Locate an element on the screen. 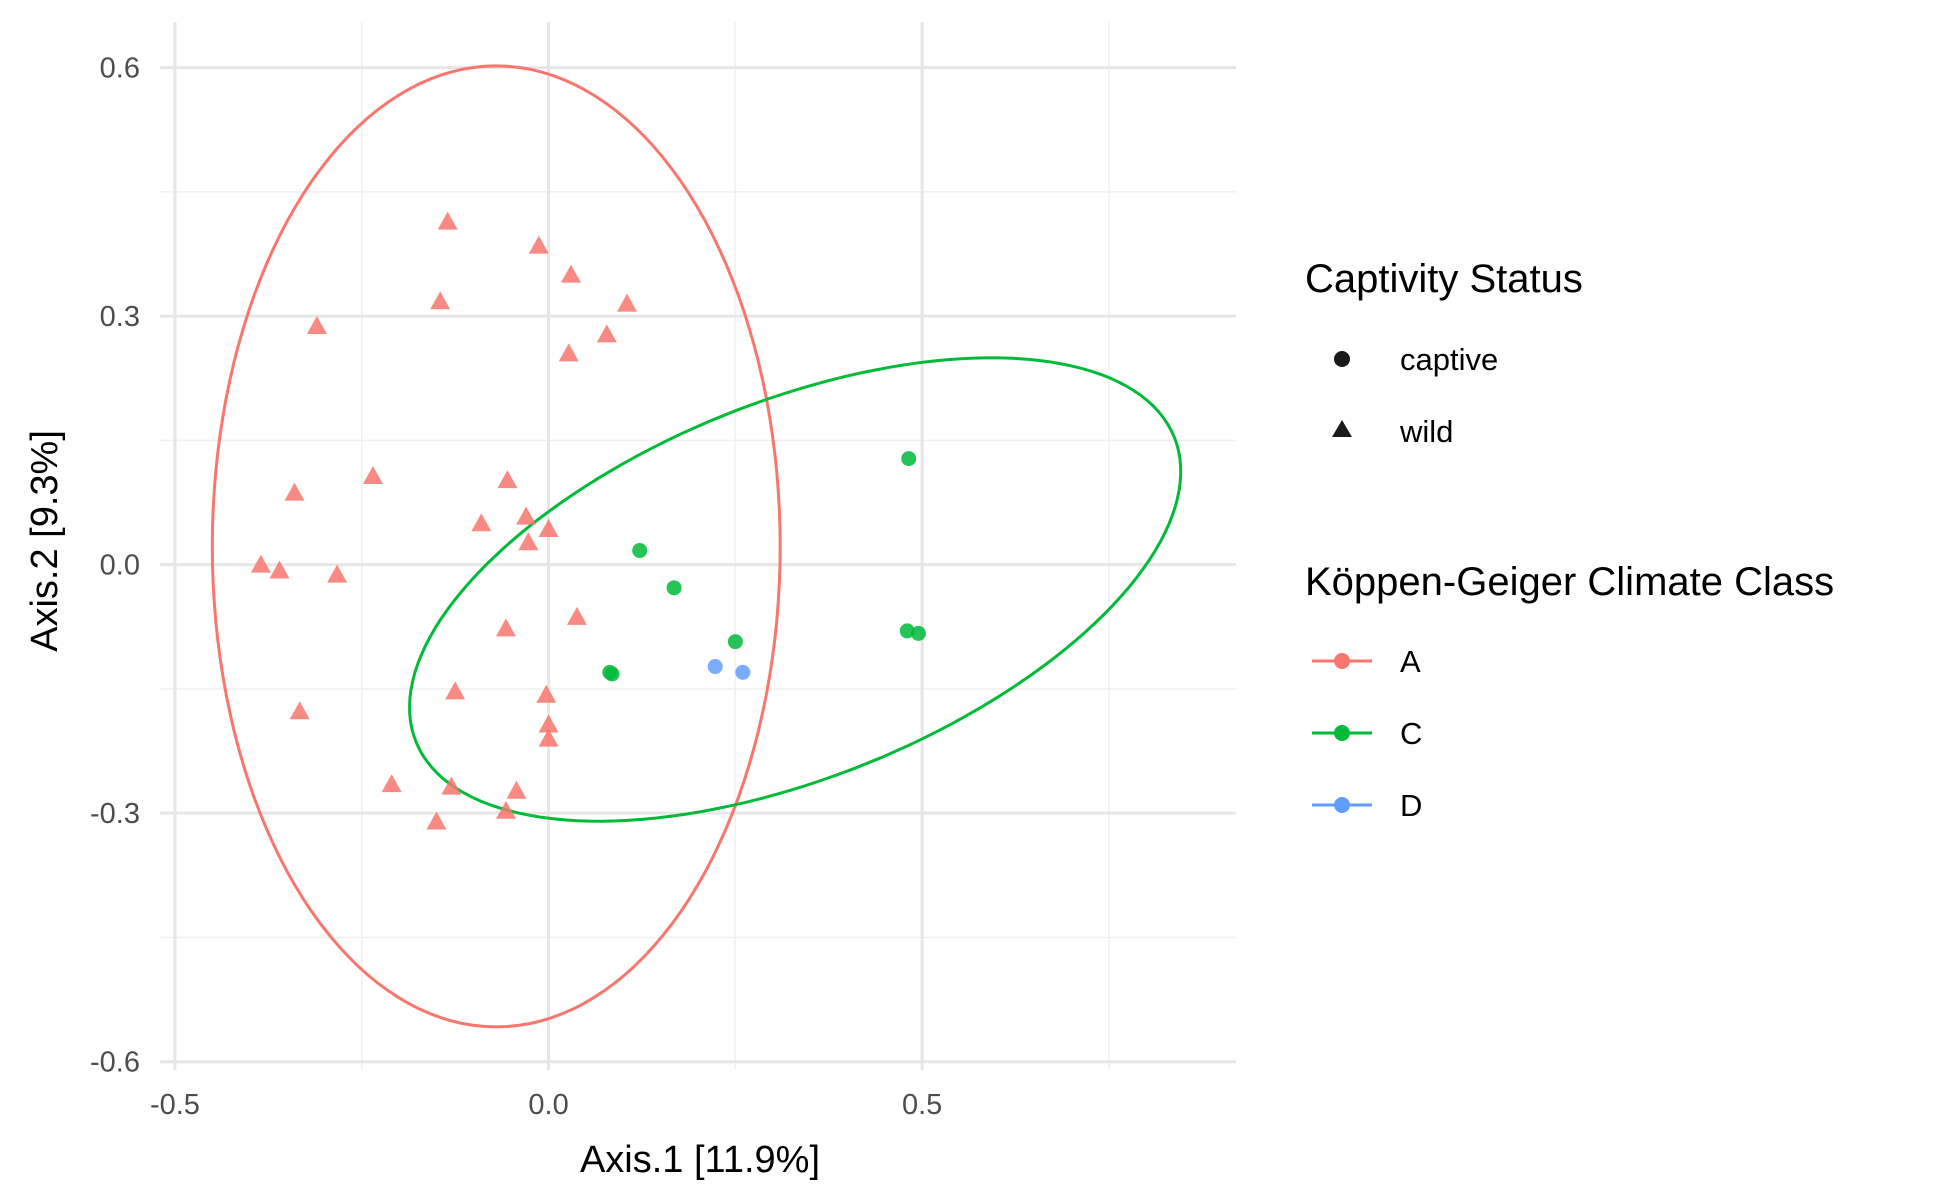 This screenshot has width=1950, height=1200. y-tick-label: 0.0 is located at coordinates (120, 566).